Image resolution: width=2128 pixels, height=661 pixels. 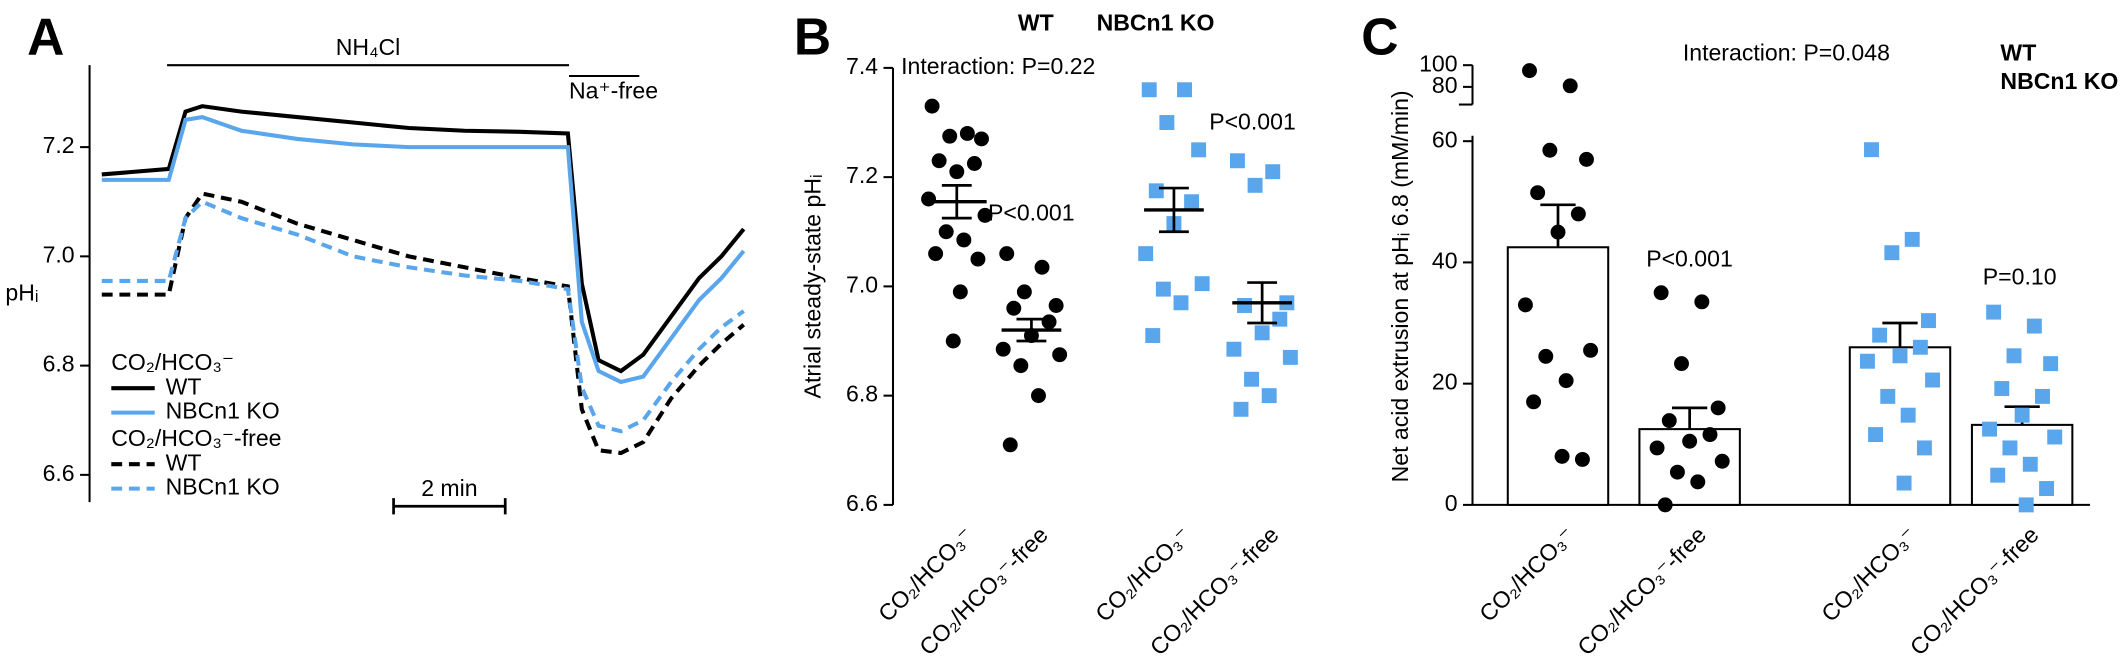 What do you see at coordinates (1445, 139) in the screenshot?
I see `y-tick-label: 60` at bounding box center [1445, 139].